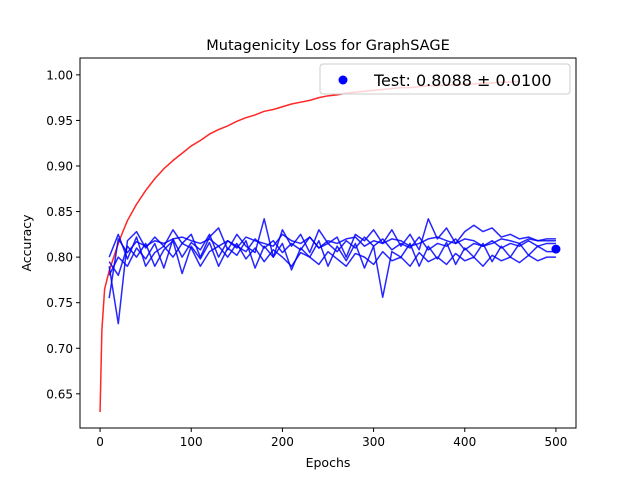 The width and height of the screenshot is (640, 480). Describe the element at coordinates (59, 303) in the screenshot. I see `y-tick-label: 0.75` at that location.